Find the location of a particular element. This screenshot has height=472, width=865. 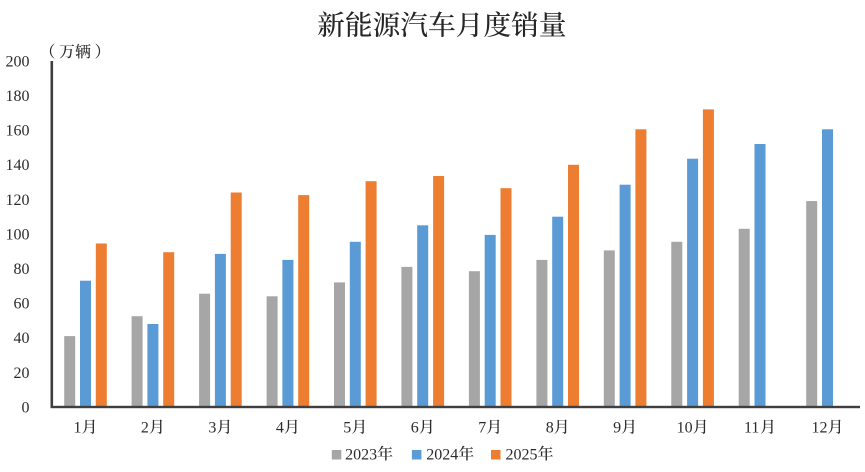

svg-text: 60 is located at coordinates (22, 304).